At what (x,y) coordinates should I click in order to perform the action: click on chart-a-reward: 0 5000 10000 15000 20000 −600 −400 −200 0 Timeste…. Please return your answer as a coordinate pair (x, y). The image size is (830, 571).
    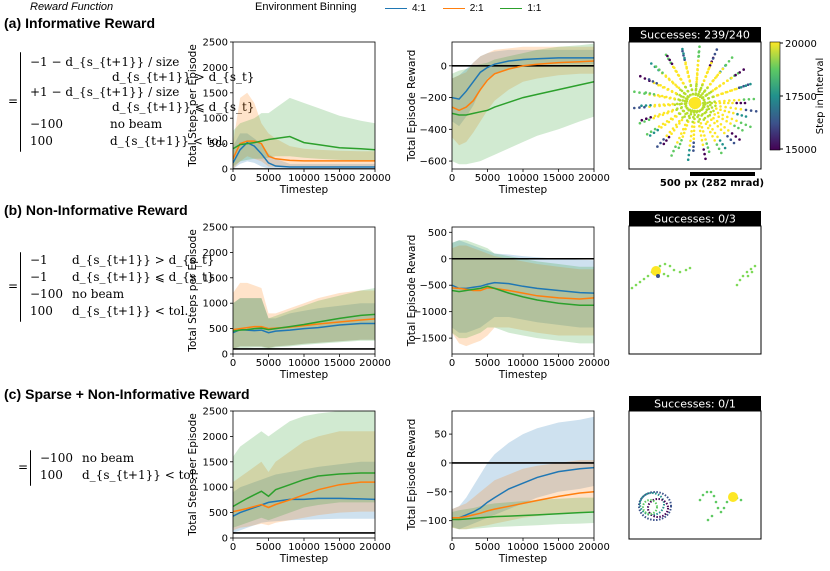
    Looking at the image, I should click on (508, 118).